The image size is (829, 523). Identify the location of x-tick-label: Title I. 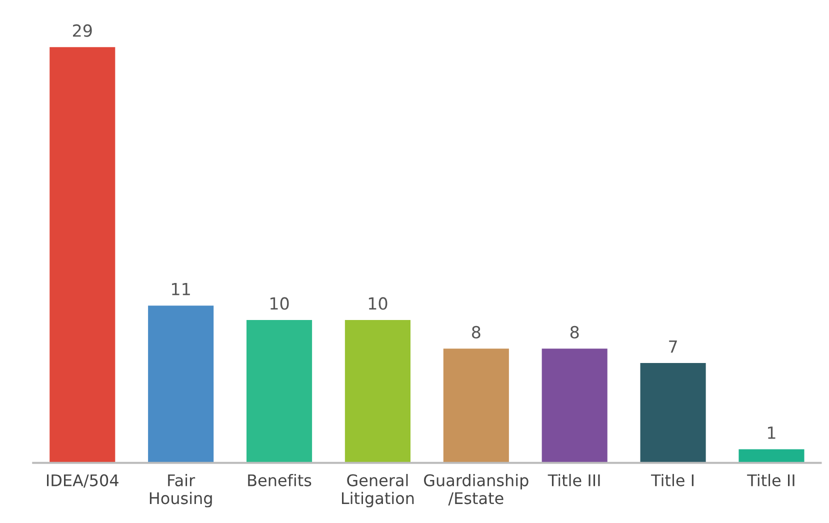
(672, 480).